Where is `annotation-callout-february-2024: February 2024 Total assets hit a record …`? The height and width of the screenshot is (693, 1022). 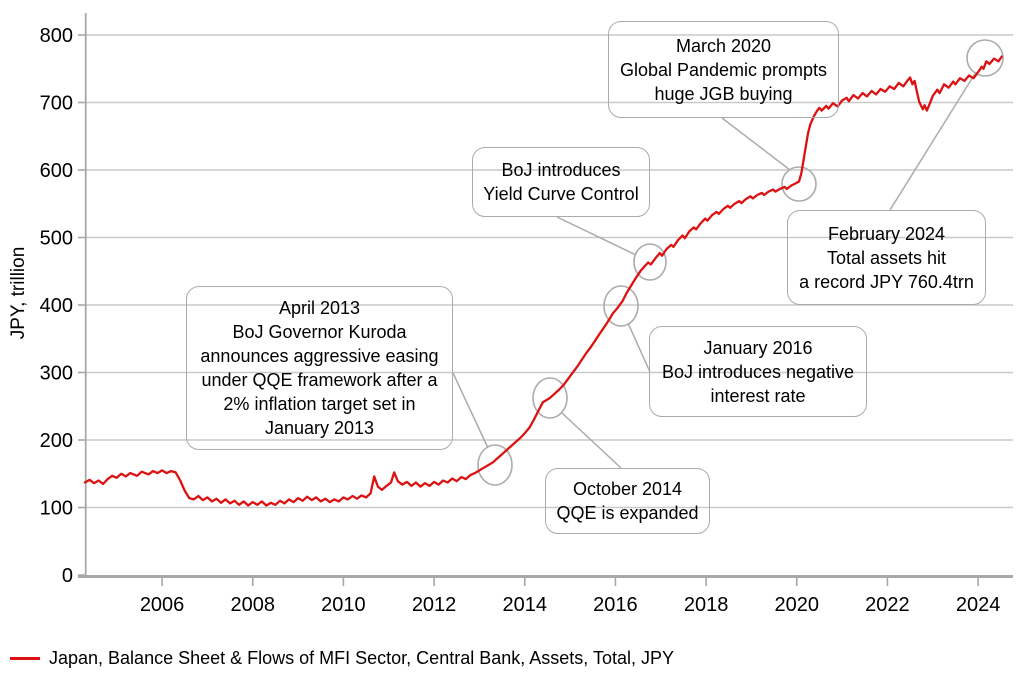
annotation-callout-february-2024: February 2024 Total assets hit a record … is located at coordinates (886, 257).